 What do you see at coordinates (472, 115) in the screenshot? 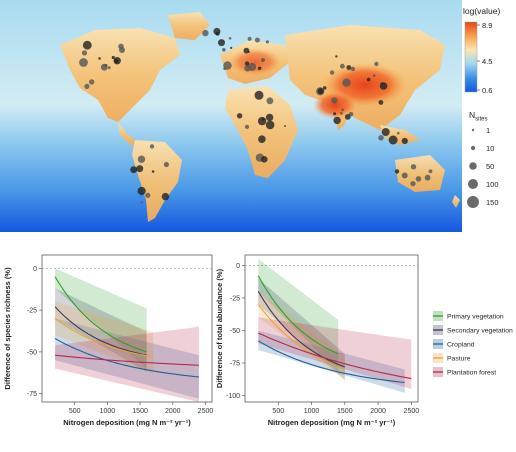
I see `size-legend-title-main: N` at bounding box center [472, 115].